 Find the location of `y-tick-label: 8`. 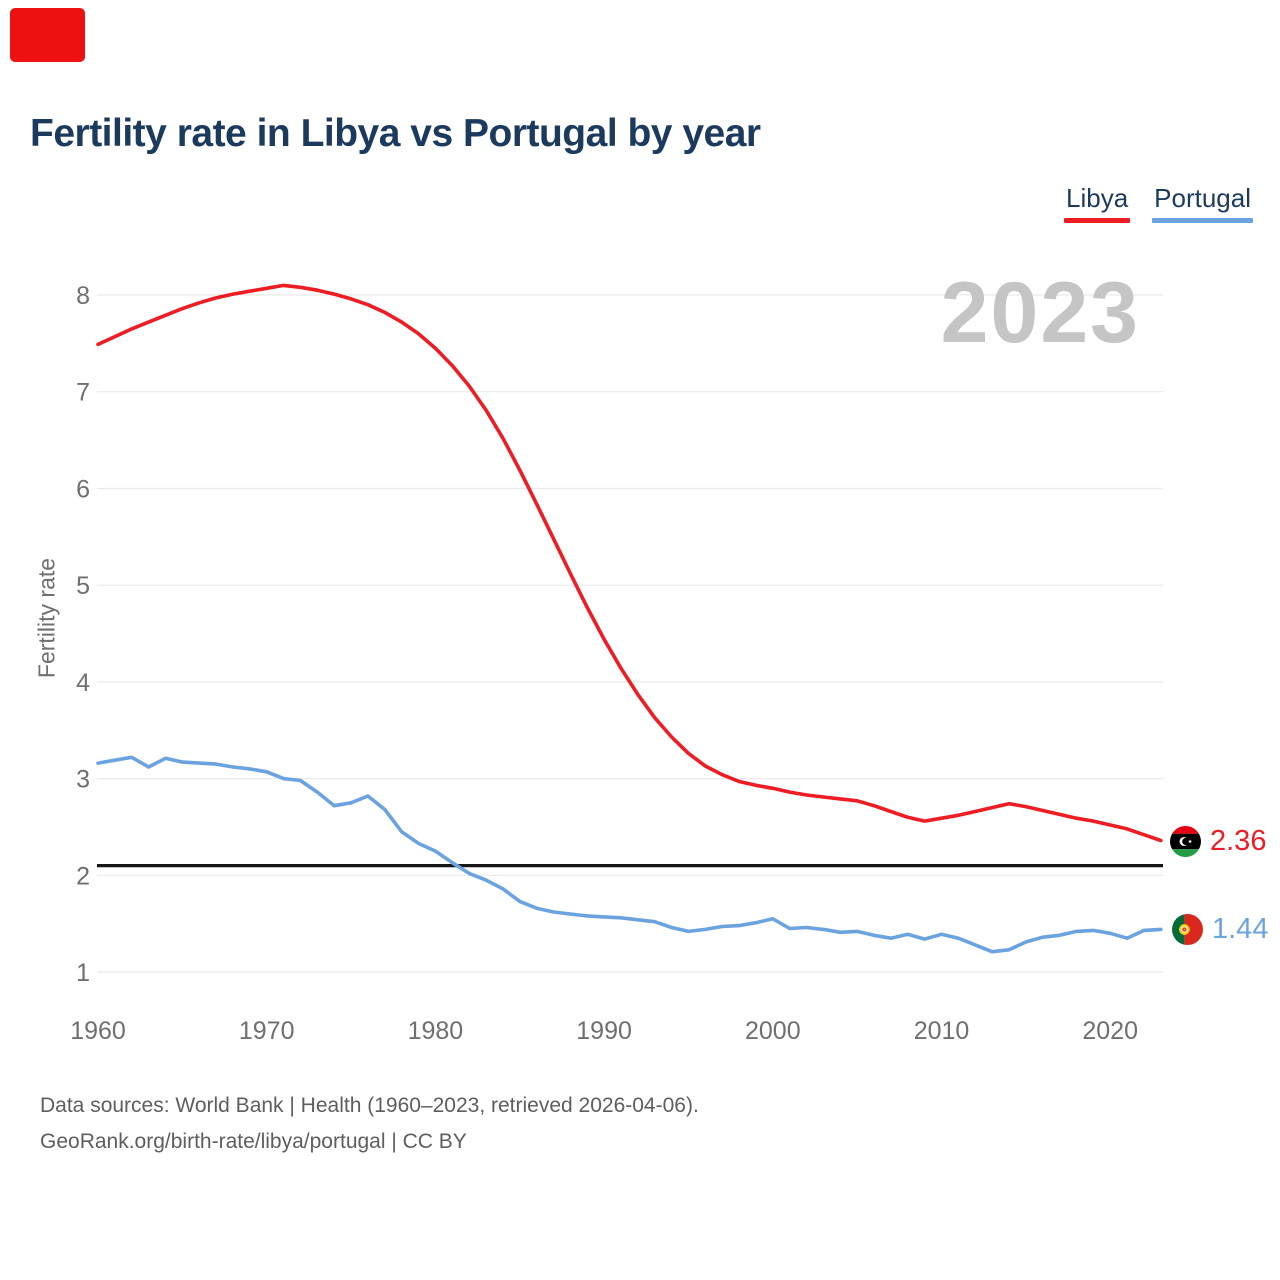

y-tick-label: 8 is located at coordinates (83, 296).